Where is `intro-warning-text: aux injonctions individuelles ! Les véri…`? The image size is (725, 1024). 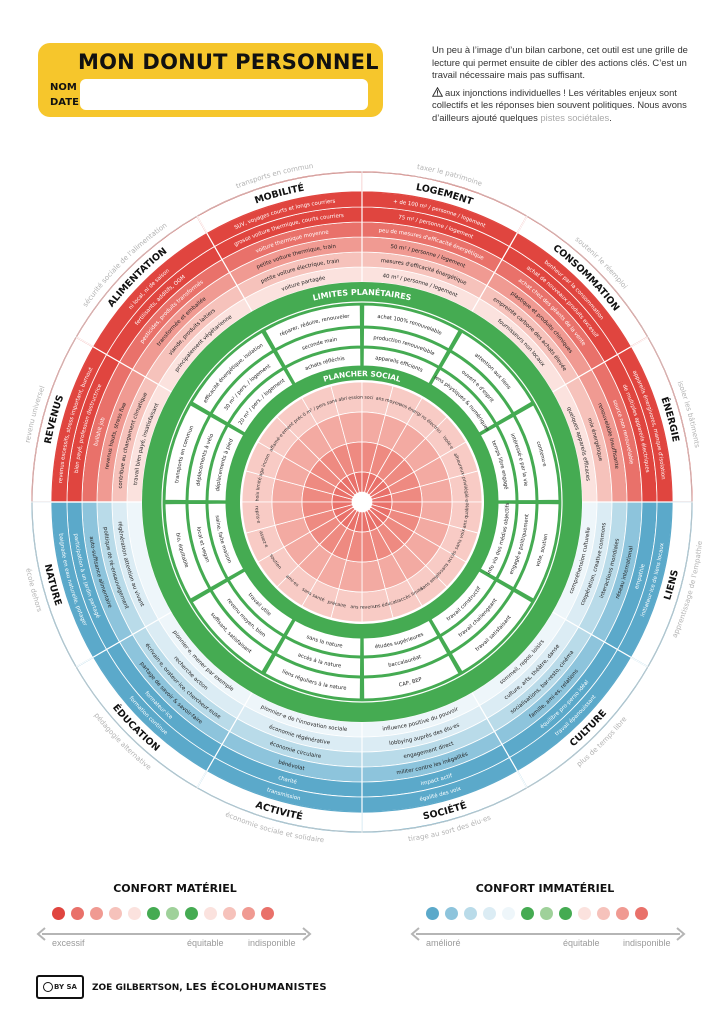
intro-warning-text: aux injonctions individuelles ! Les véri… is located at coordinates (559, 104).